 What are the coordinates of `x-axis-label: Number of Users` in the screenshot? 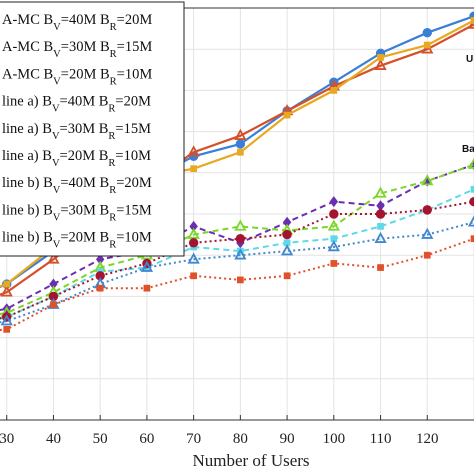 It's located at (250, 460).